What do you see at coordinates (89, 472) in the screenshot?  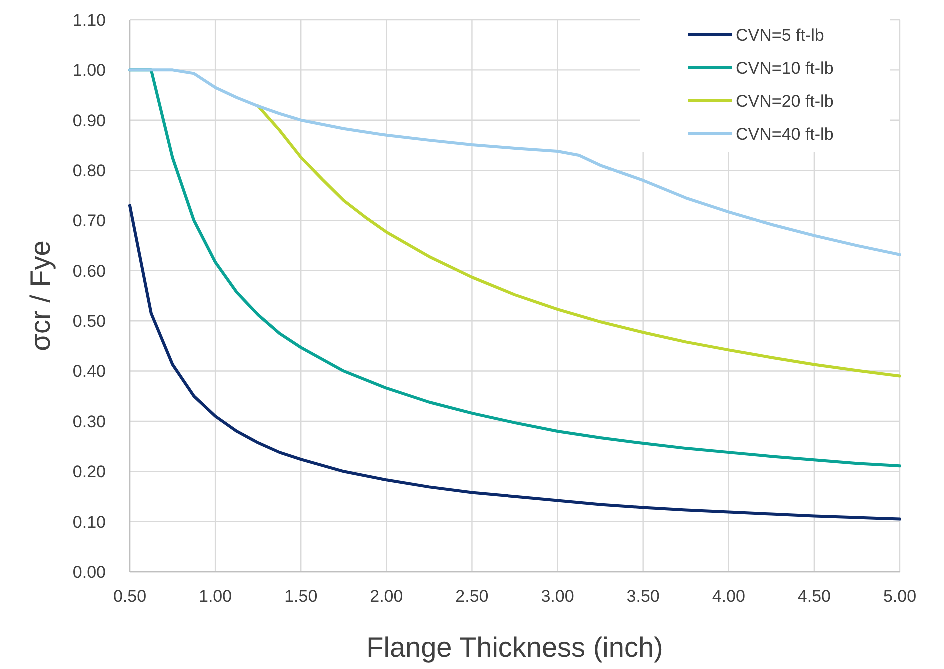 I see `y-tick-label: 0.20` at bounding box center [89, 472].